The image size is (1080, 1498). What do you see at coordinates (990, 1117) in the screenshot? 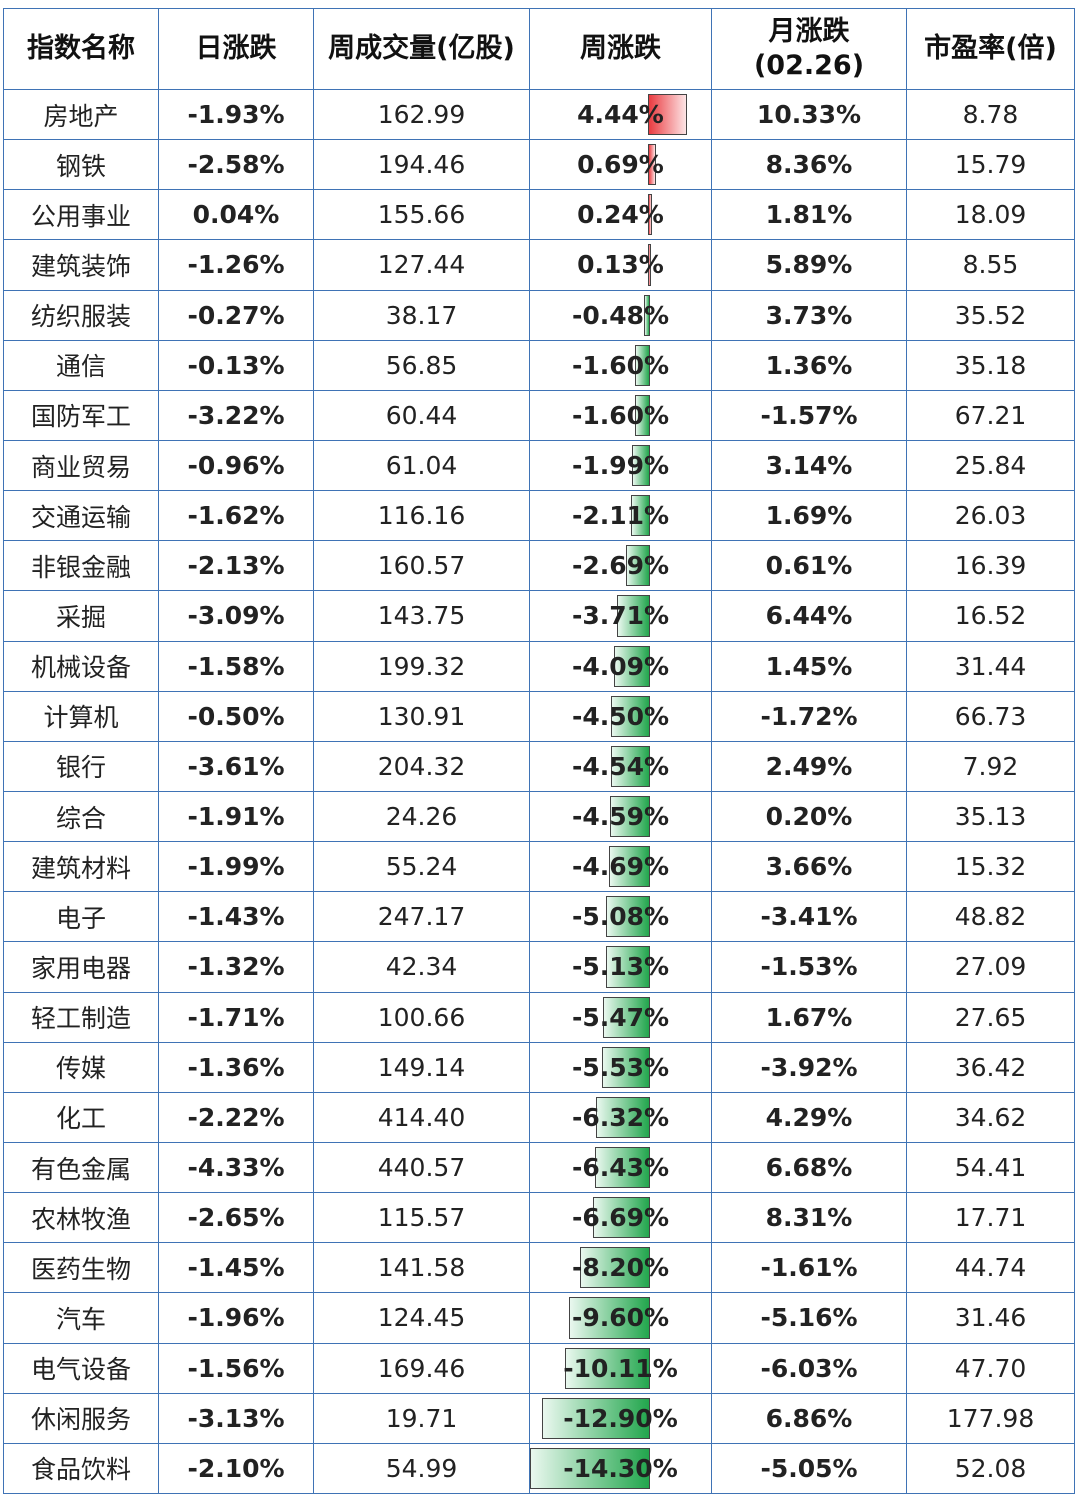
I see `cell-pe-ratio: 34.62` at bounding box center [990, 1117].